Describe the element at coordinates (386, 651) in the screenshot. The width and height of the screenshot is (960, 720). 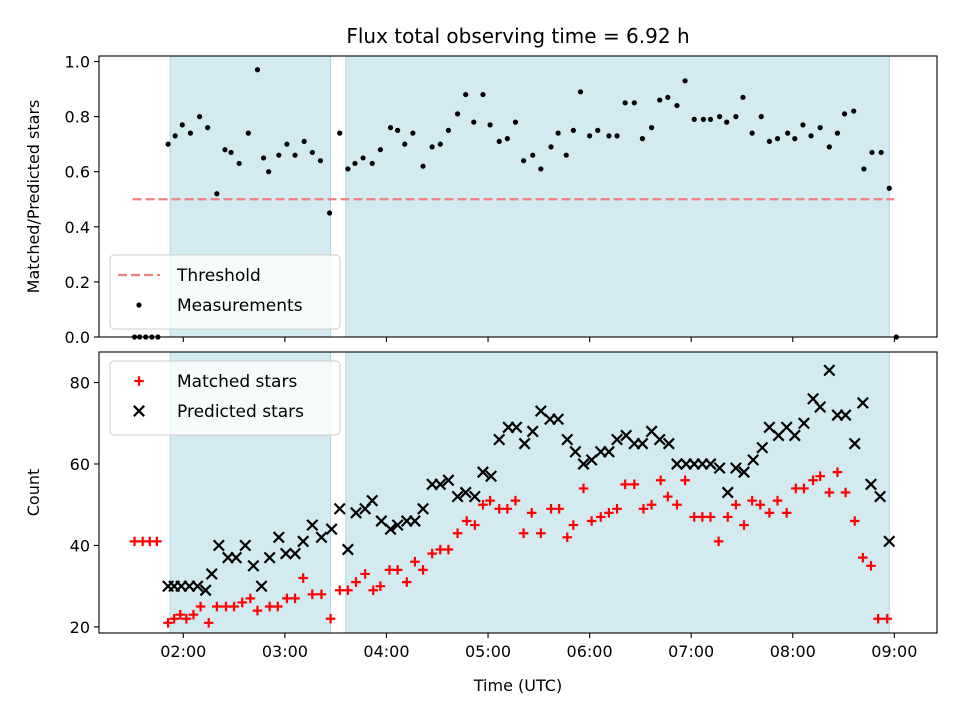
I see `x-tick-label: 04:00` at that location.